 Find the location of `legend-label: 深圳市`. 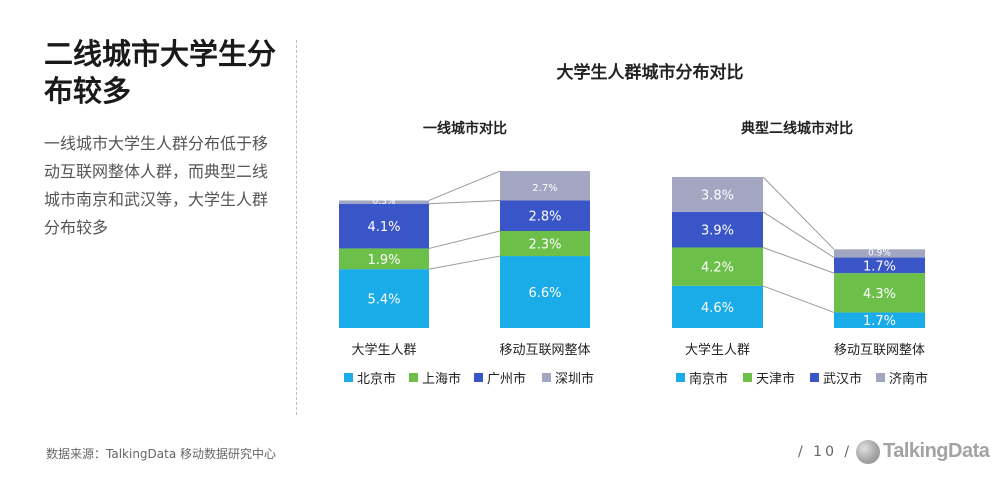

legend-label: 深圳市 is located at coordinates (574, 379).